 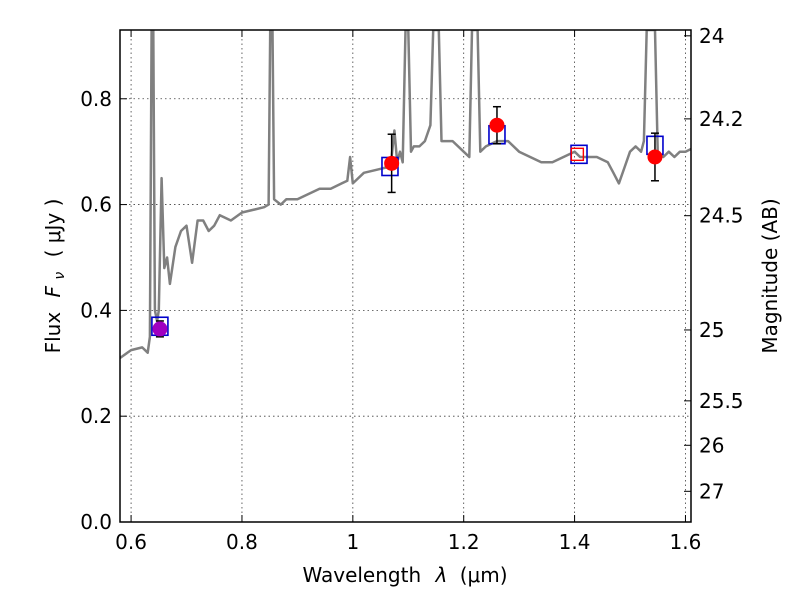 What do you see at coordinates (721, 401) in the screenshot?
I see `y2-tick-label: 25.5` at bounding box center [721, 401].